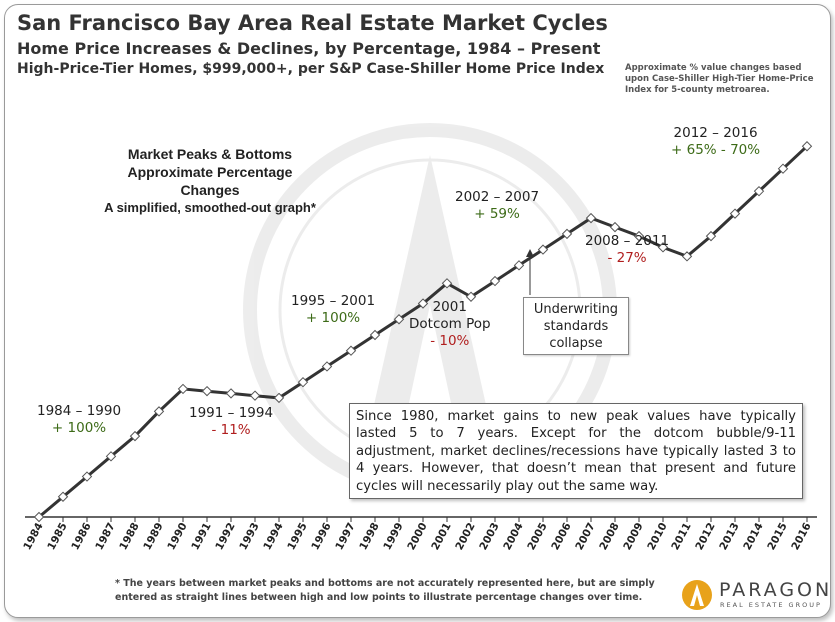  Describe the element at coordinates (777, 536) in the screenshot. I see `x-tick-label: 2015` at that location.